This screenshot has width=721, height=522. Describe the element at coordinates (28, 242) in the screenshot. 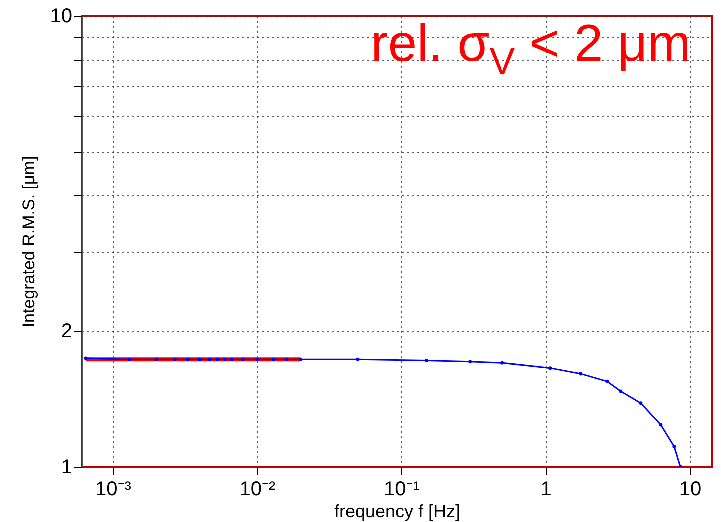

I see `y-axis-title: Integrated R.M.S. [μm]` at that location.